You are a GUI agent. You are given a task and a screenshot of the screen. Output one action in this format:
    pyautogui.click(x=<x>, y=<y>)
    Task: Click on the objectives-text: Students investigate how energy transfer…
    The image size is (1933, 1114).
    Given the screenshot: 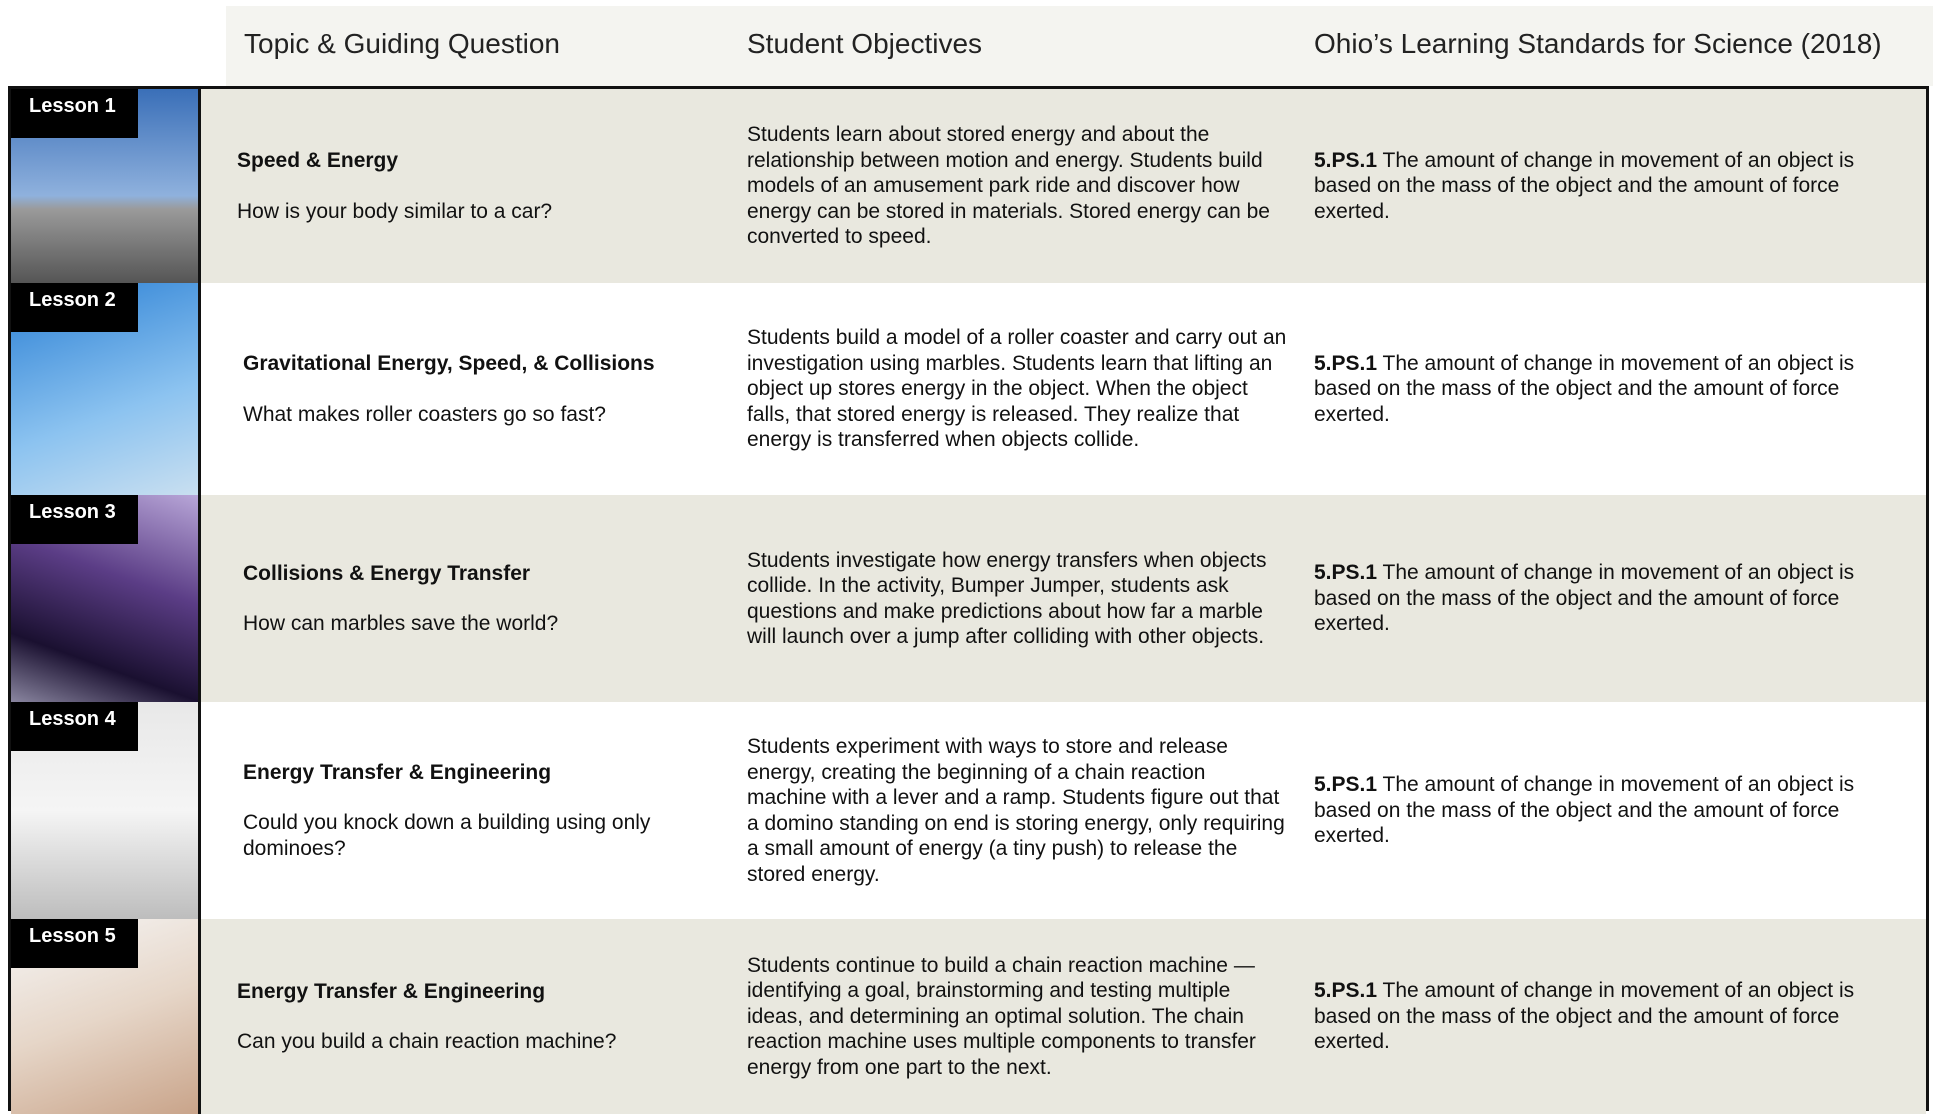 What is the action you would take?
    pyautogui.click(x=1007, y=598)
    